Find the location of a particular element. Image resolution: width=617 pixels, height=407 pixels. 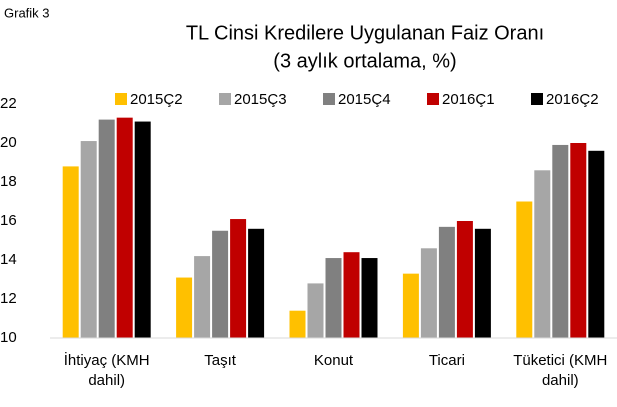

legend-label: 2016Ç1 is located at coordinates (468, 99).